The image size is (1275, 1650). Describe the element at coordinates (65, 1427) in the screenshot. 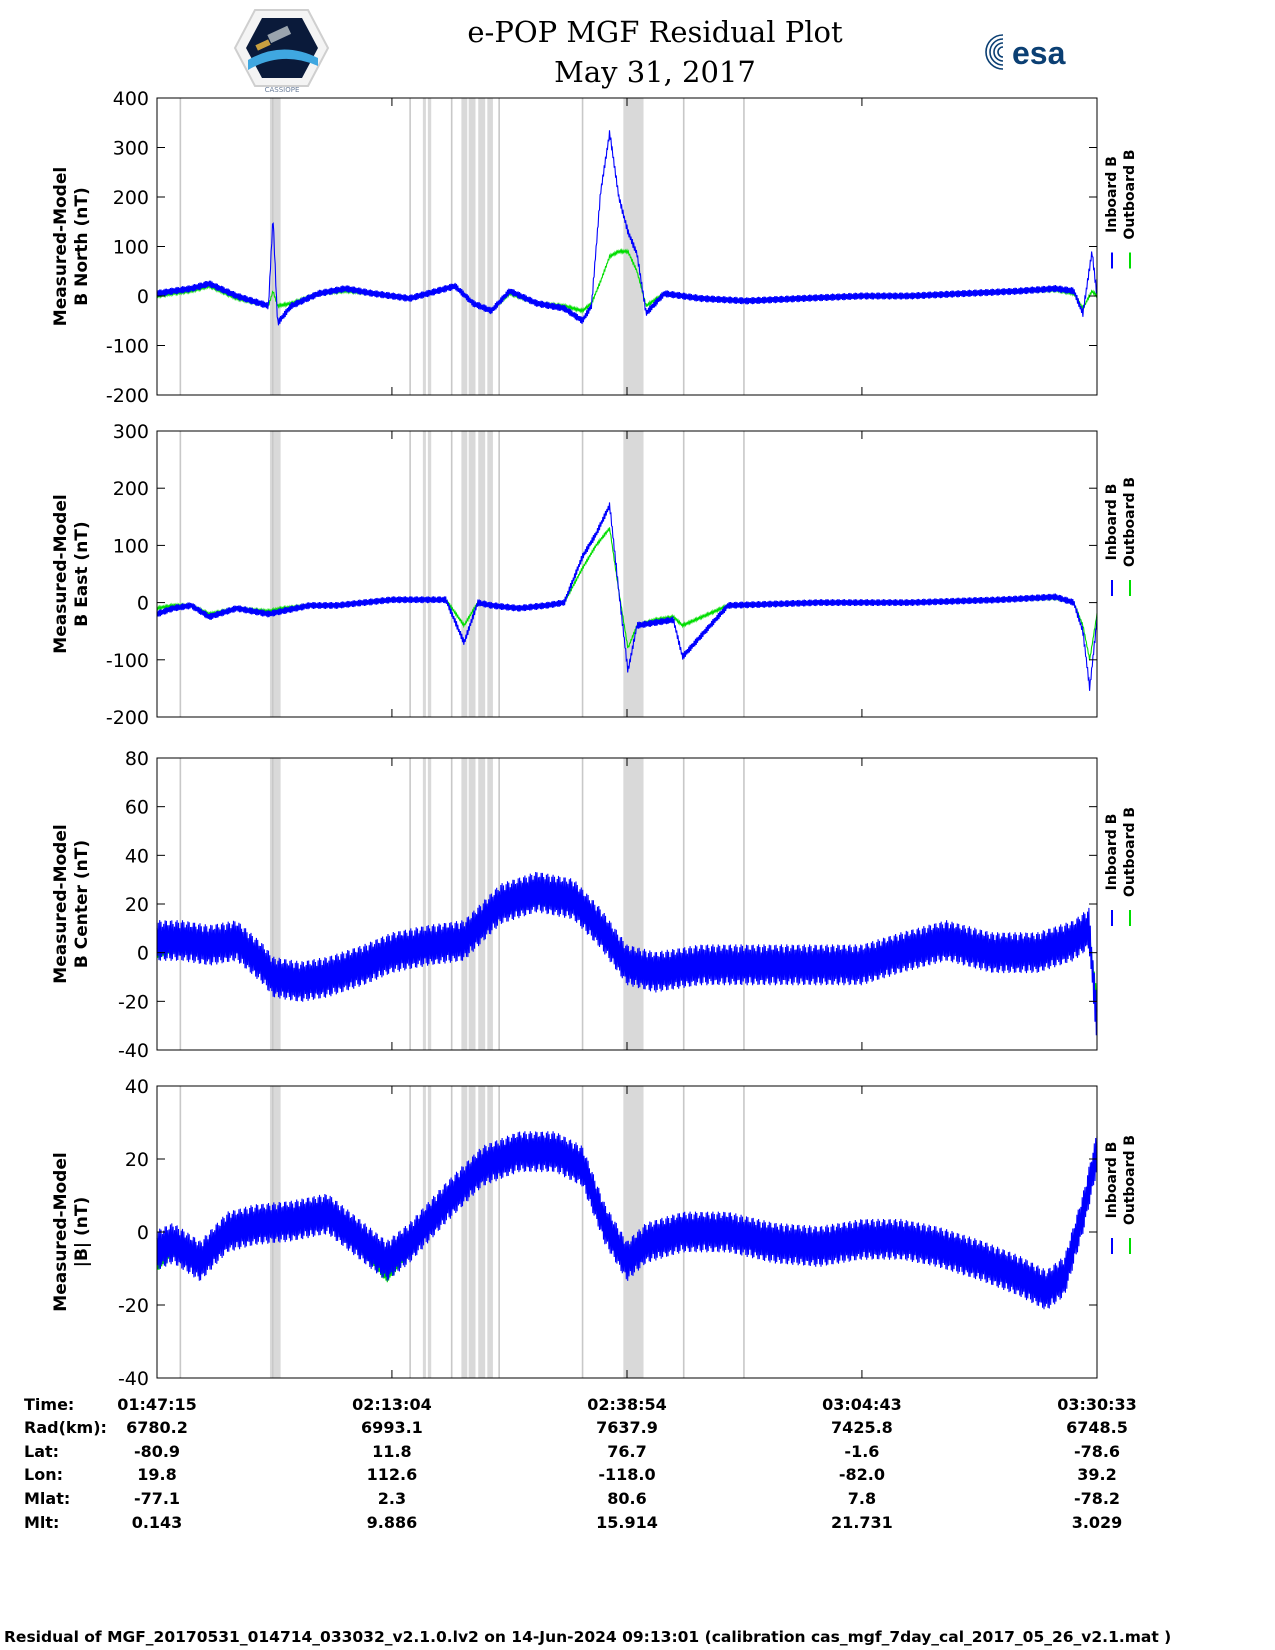

I see `orbit-row-label: Rad(km):` at that location.